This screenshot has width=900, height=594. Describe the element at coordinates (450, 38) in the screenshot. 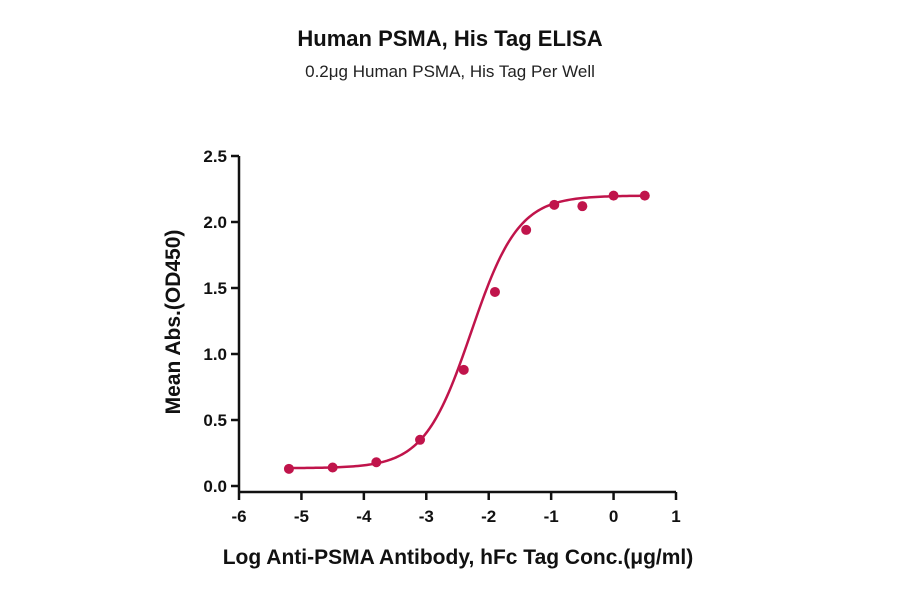

I see `chart-title: Human PSMA, His Tag ELISA` at that location.